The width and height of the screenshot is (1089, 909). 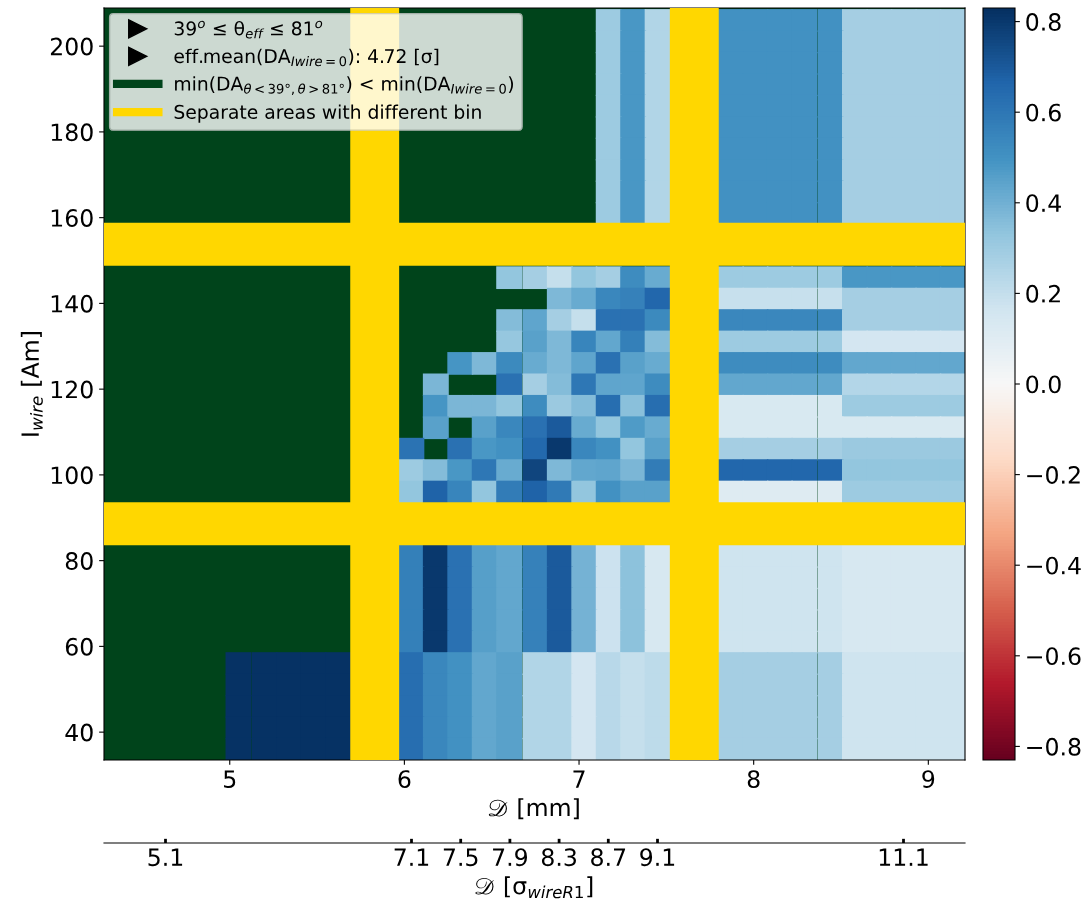 I want to click on x2-axis-title: 𝒟 [σ$_{wireR1}$], so click(x=534, y=887).